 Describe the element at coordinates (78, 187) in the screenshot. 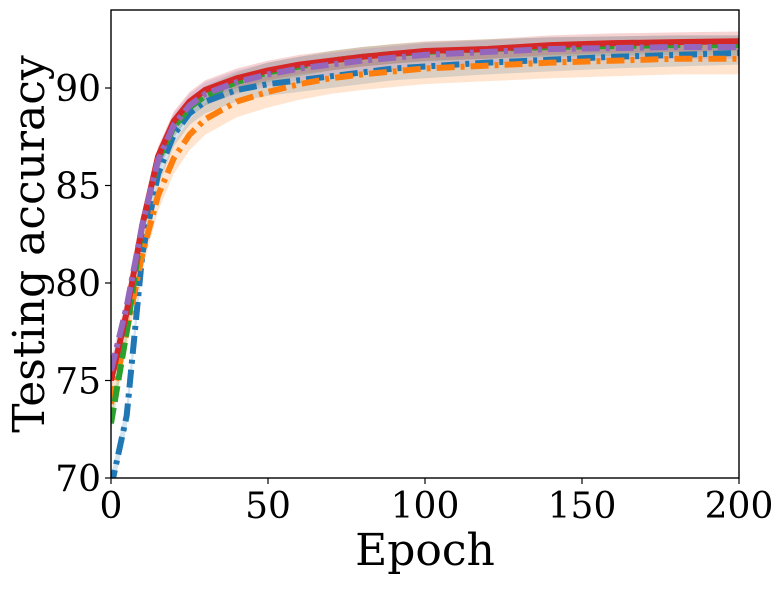

I see `y-tick-label: 85` at that location.